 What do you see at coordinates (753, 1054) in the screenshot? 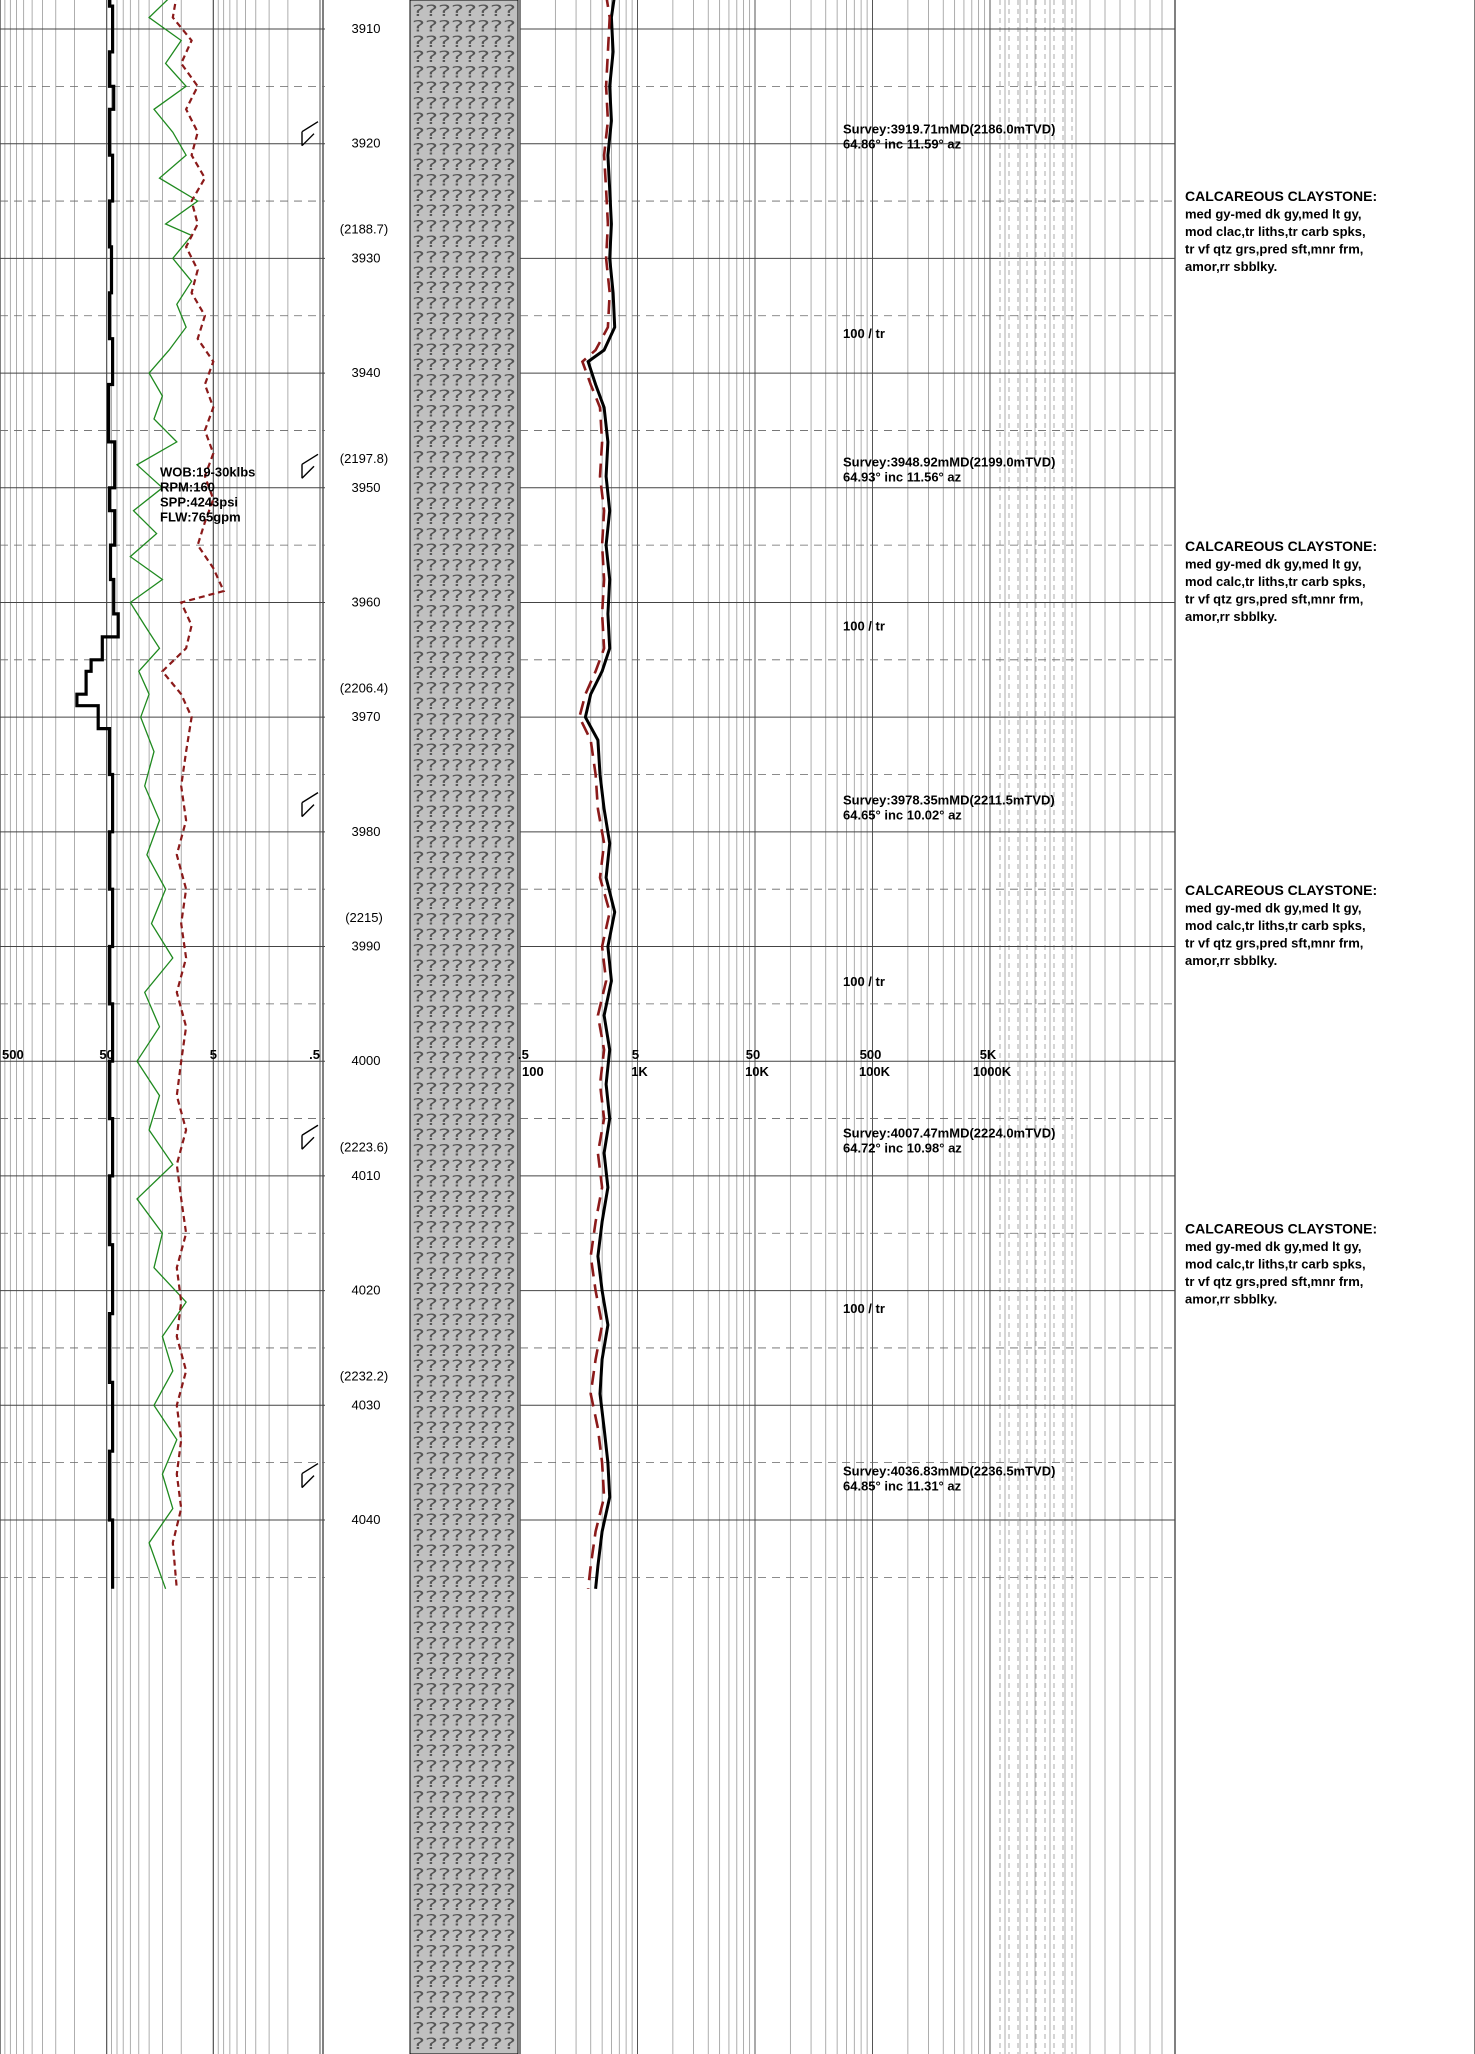
I see `scale-label-right-top: 50` at bounding box center [753, 1054].